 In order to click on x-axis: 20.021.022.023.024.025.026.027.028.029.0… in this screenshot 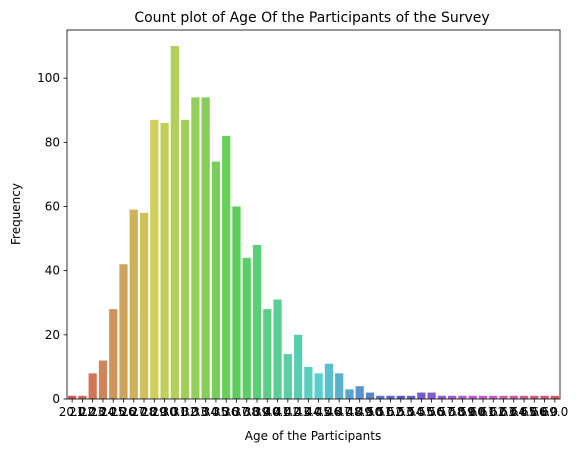, I will do `click(313, 409)`.